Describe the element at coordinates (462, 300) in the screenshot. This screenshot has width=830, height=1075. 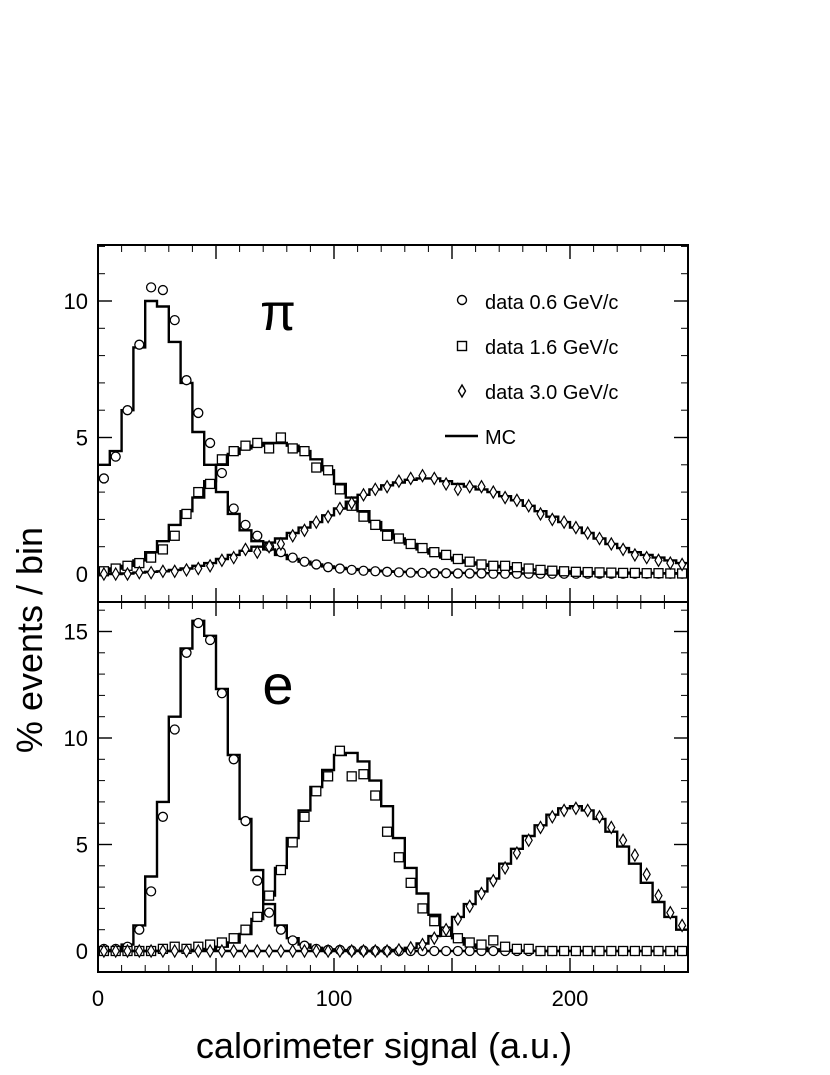
I see `legend-marker-circle` at that location.